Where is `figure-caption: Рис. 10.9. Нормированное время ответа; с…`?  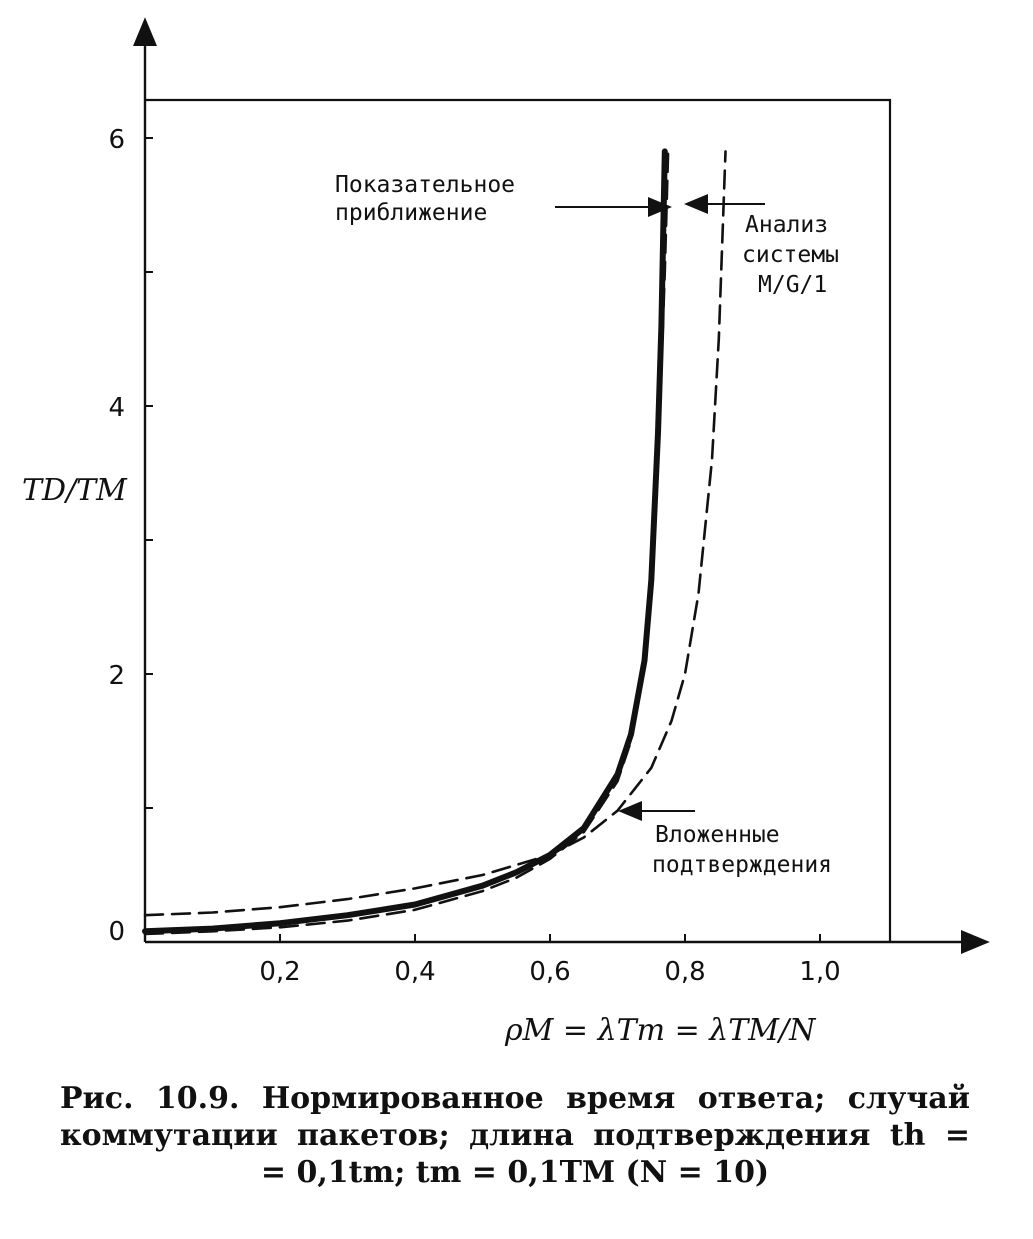 figure-caption: Рис. 10.9. Нормированное время ответа; с… is located at coordinates (515, 1135).